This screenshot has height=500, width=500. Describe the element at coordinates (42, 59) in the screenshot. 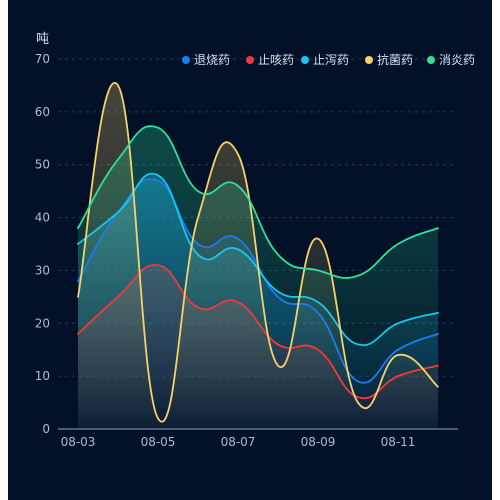

I see `y-tick-label-70: 70` at that location.